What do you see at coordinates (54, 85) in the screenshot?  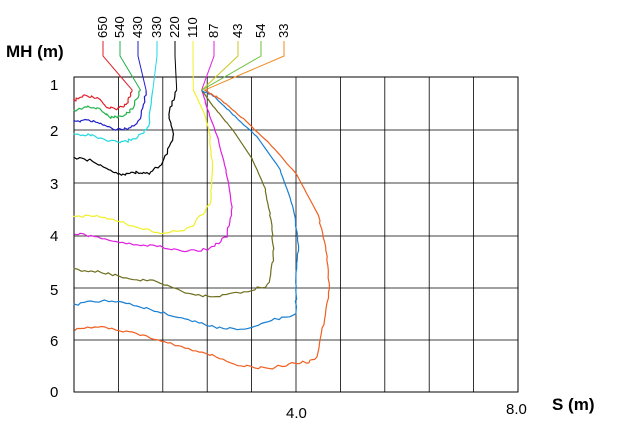 I see `y-tick-label: 1` at bounding box center [54, 85].